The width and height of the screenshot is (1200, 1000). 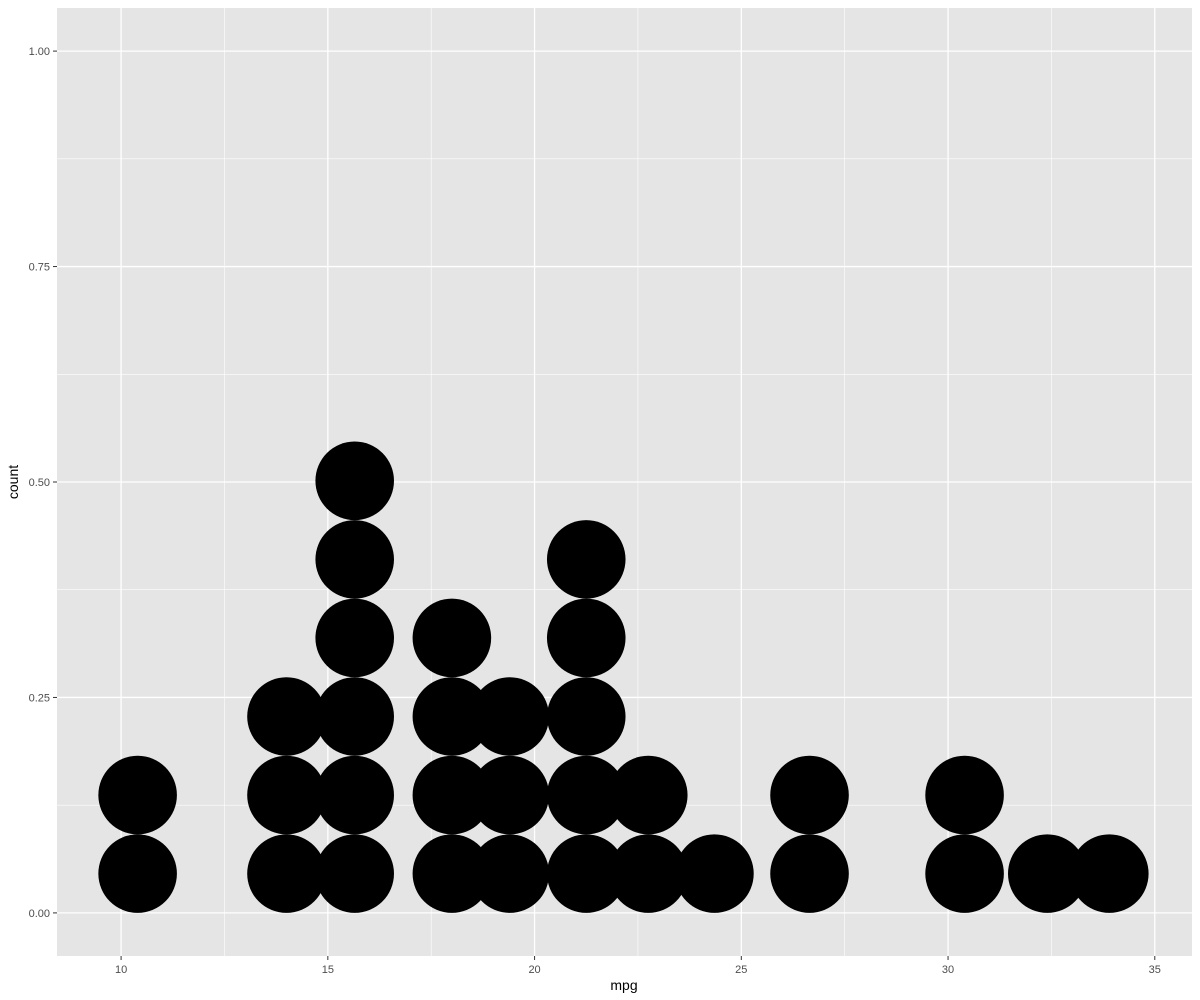 I want to click on x-tick-label: 30, so click(x=948, y=970).